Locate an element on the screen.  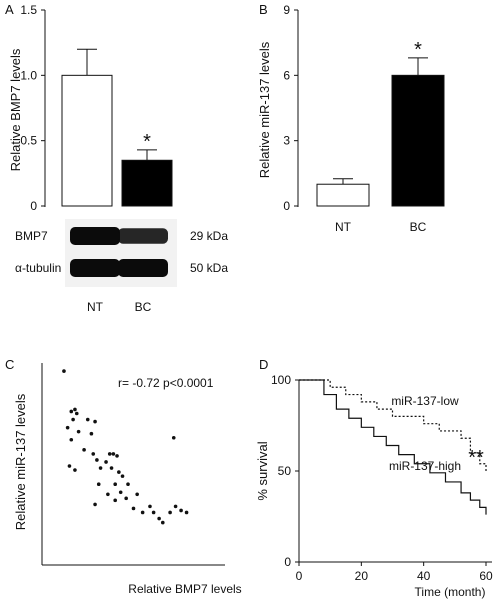
western-blot: BMP7 α-tubulin 29 kDa 50 kDa NT BC is located at coordinates (121, 266).